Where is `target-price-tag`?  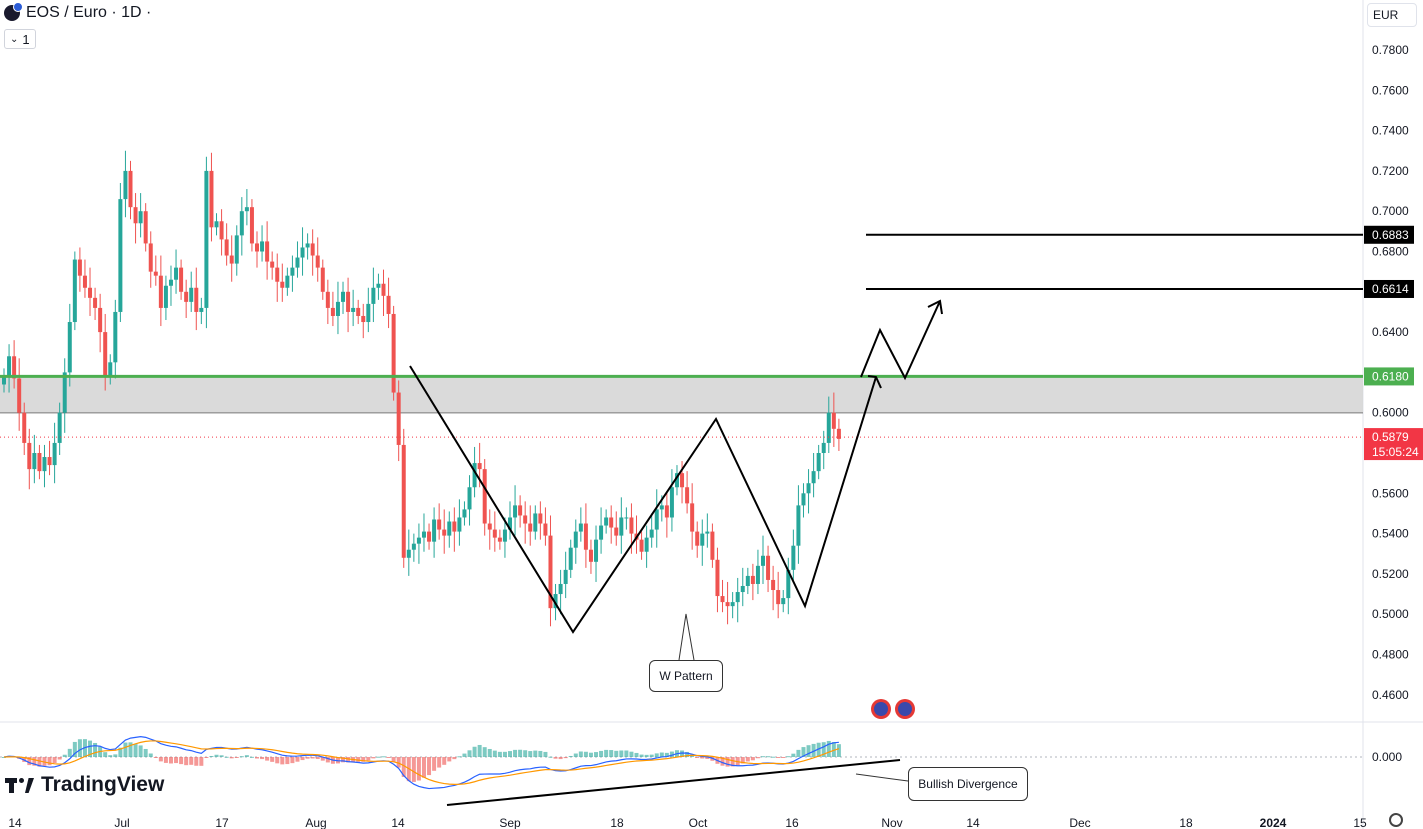
target-price-tag is located at coordinates (1389, 288).